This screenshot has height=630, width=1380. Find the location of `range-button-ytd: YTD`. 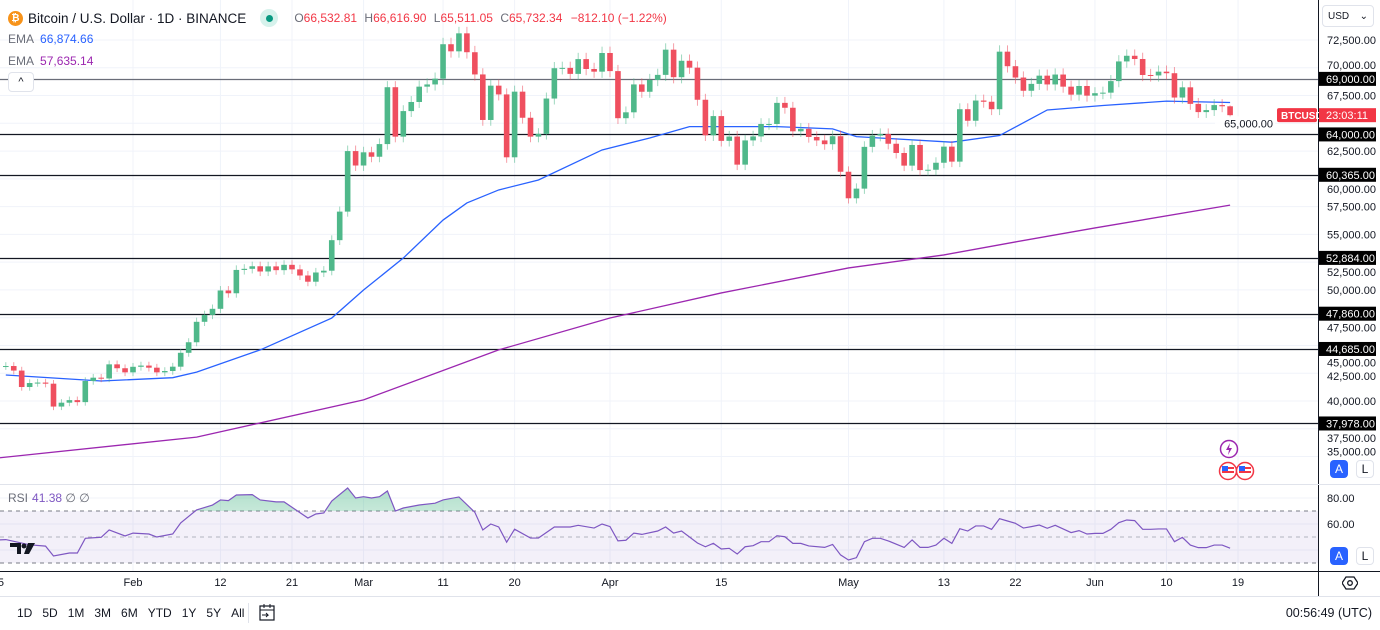

range-button-ytd: YTD is located at coordinates (159, 613).